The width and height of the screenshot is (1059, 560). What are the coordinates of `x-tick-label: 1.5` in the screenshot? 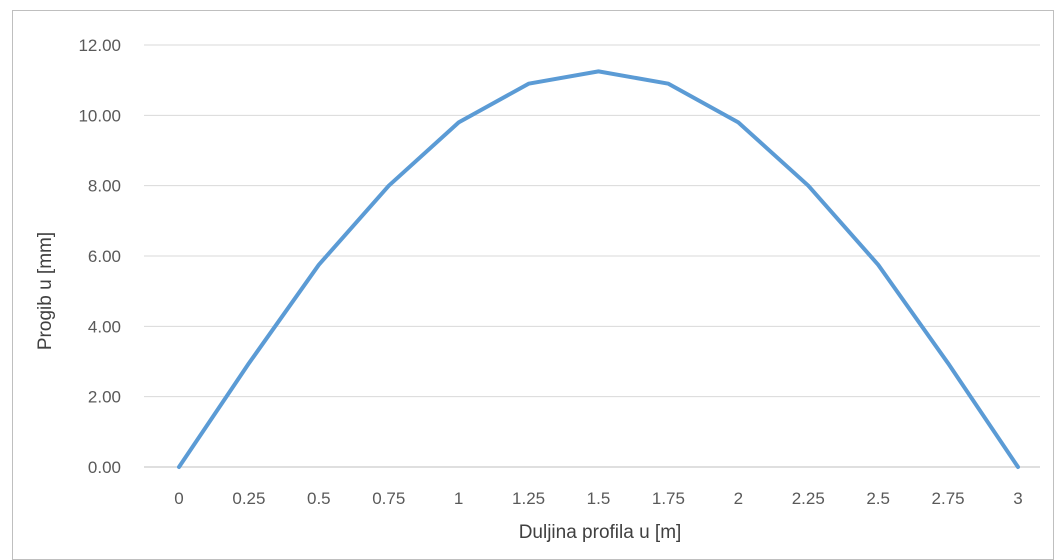 It's located at (599, 498).